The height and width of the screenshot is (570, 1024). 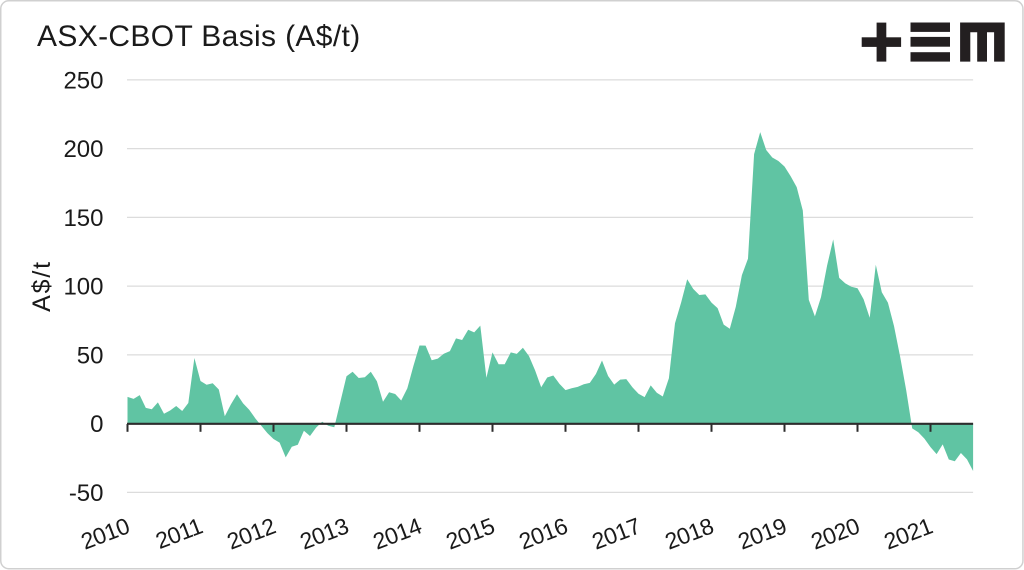 What do you see at coordinates (323, 534) in the screenshot?
I see `svg-text: 2013` at bounding box center [323, 534].